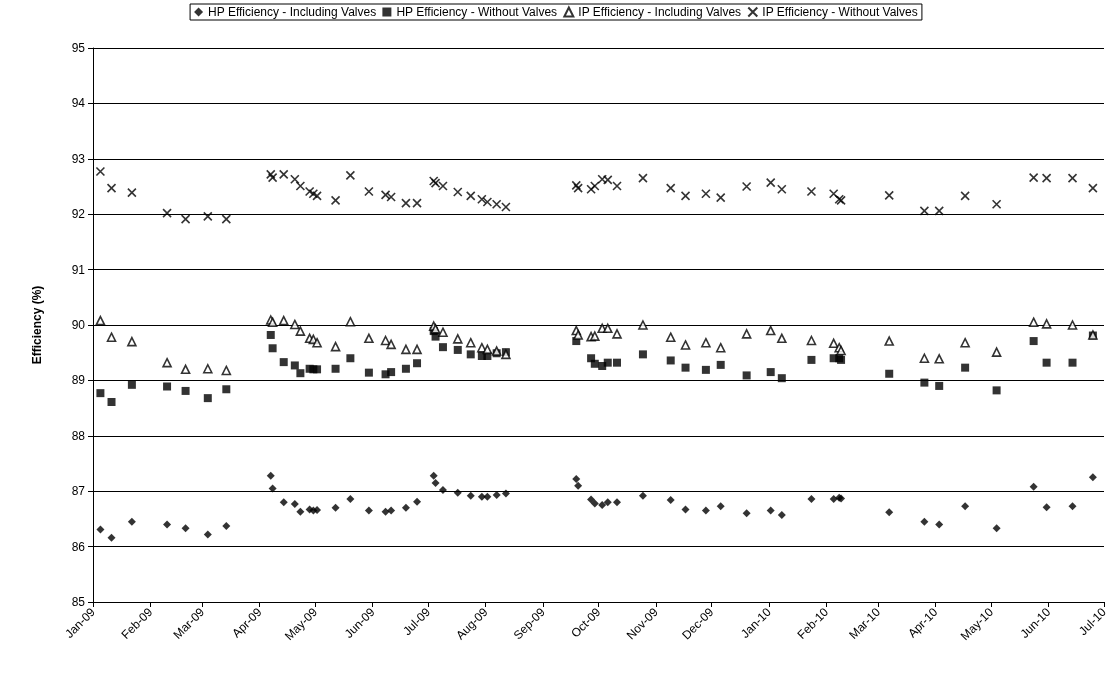 Image resolution: width=1112 pixels, height=698 pixels. What do you see at coordinates (477, 12) in the screenshot?
I see `legend-label: HP Efficiency - Without Valves` at bounding box center [477, 12].